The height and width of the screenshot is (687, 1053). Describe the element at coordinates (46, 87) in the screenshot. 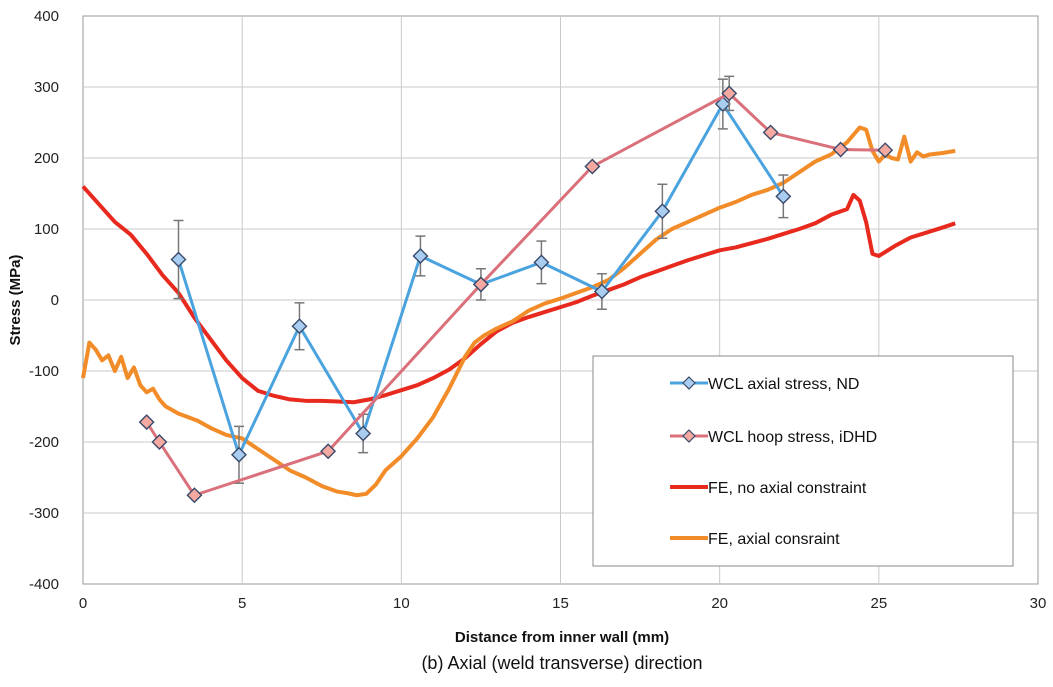

I see `y-tick-label: 300` at that location.